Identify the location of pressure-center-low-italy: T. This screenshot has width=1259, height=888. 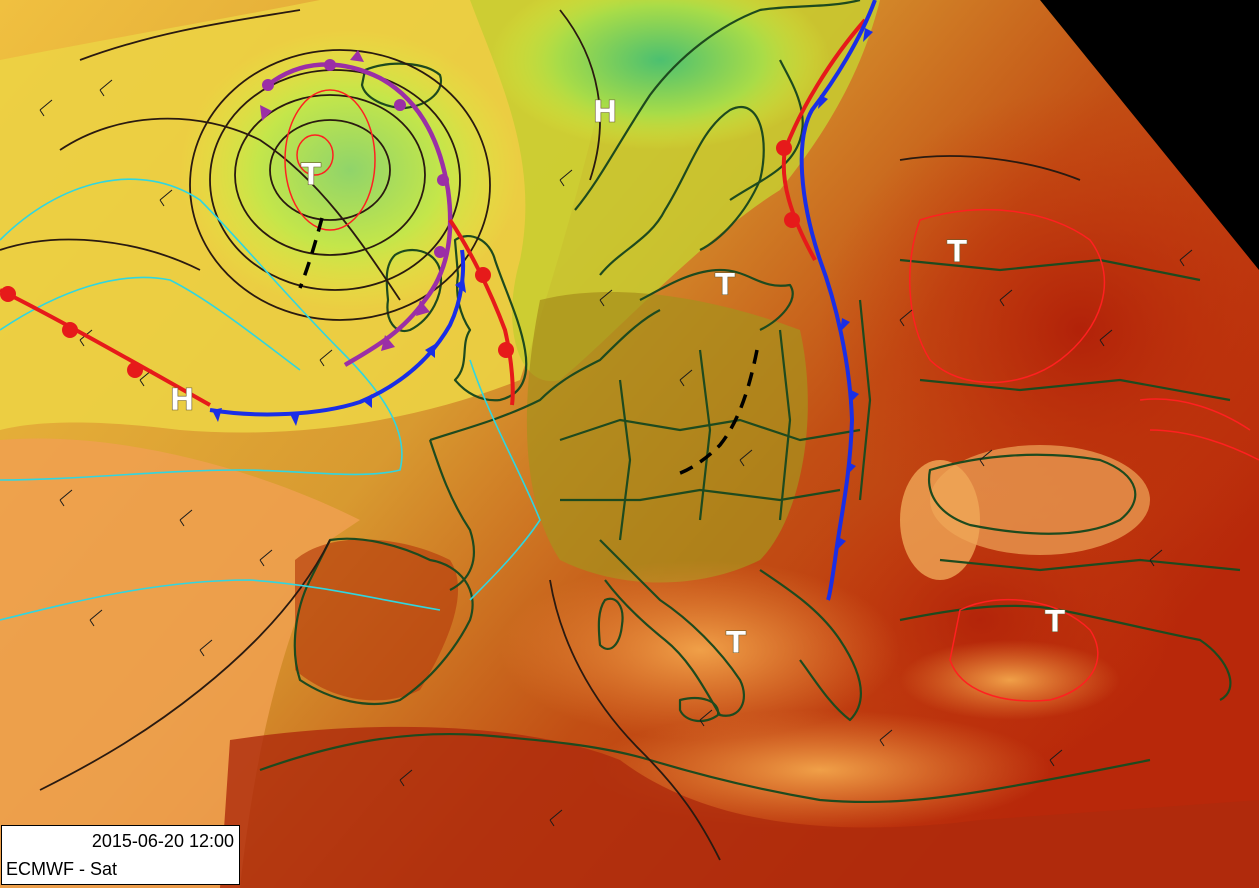
(736, 643).